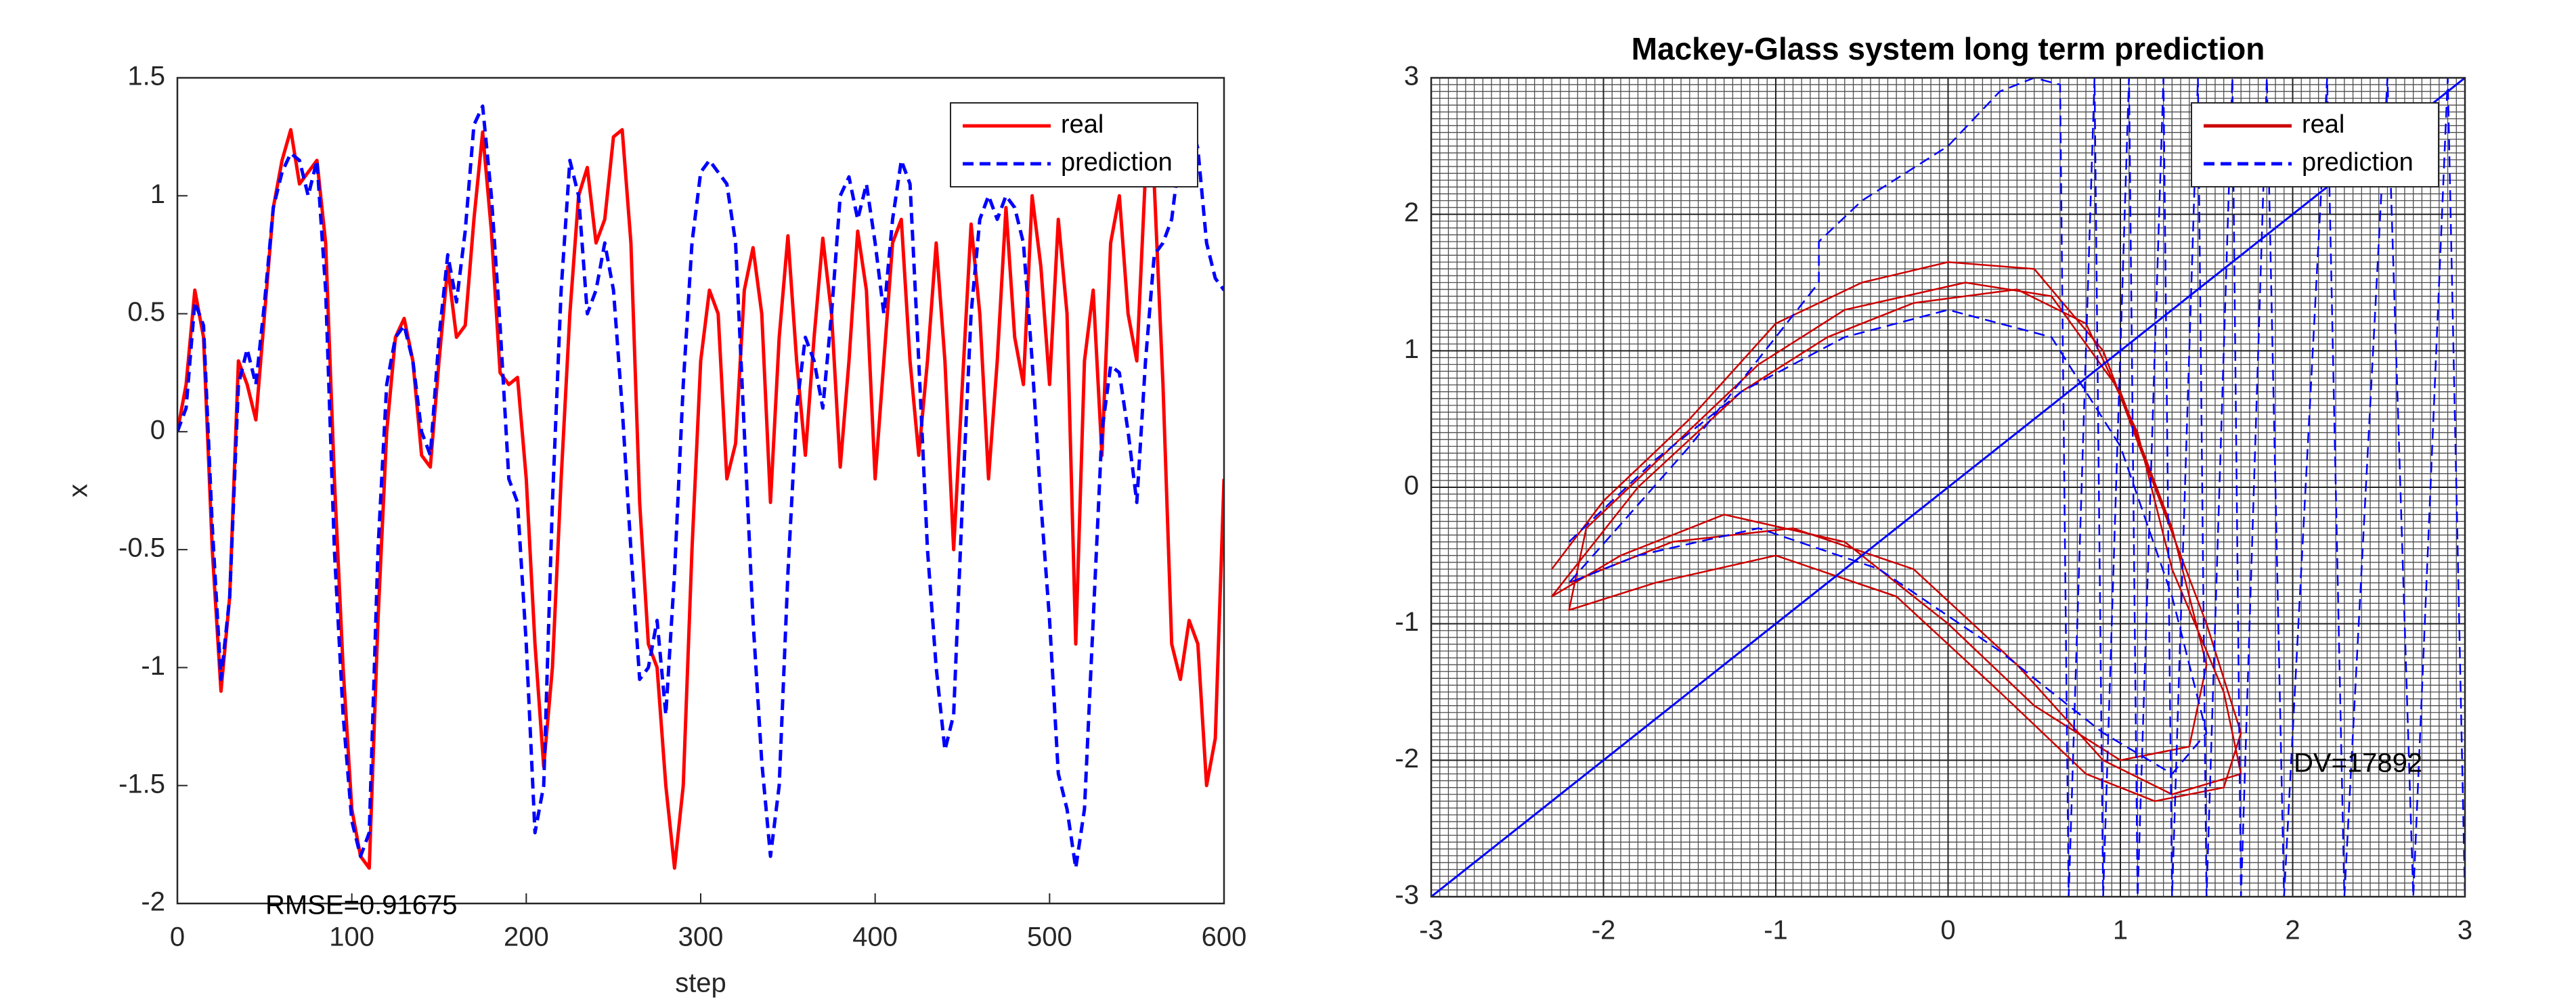 The width and height of the screenshot is (2576, 1005). Describe the element at coordinates (1224, 937) in the screenshot. I see `x-tick-label: 600` at that location.